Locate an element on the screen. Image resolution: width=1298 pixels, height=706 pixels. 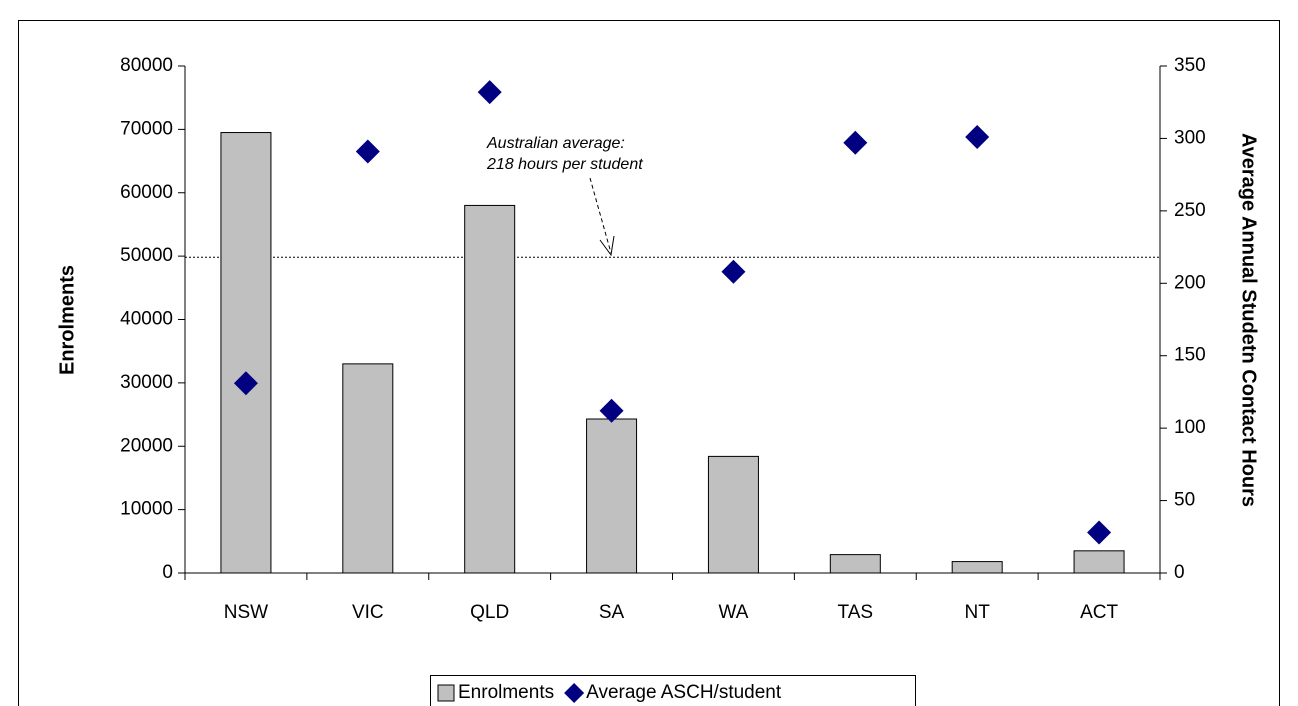
x-tick-label: WA is located at coordinates (733, 612).